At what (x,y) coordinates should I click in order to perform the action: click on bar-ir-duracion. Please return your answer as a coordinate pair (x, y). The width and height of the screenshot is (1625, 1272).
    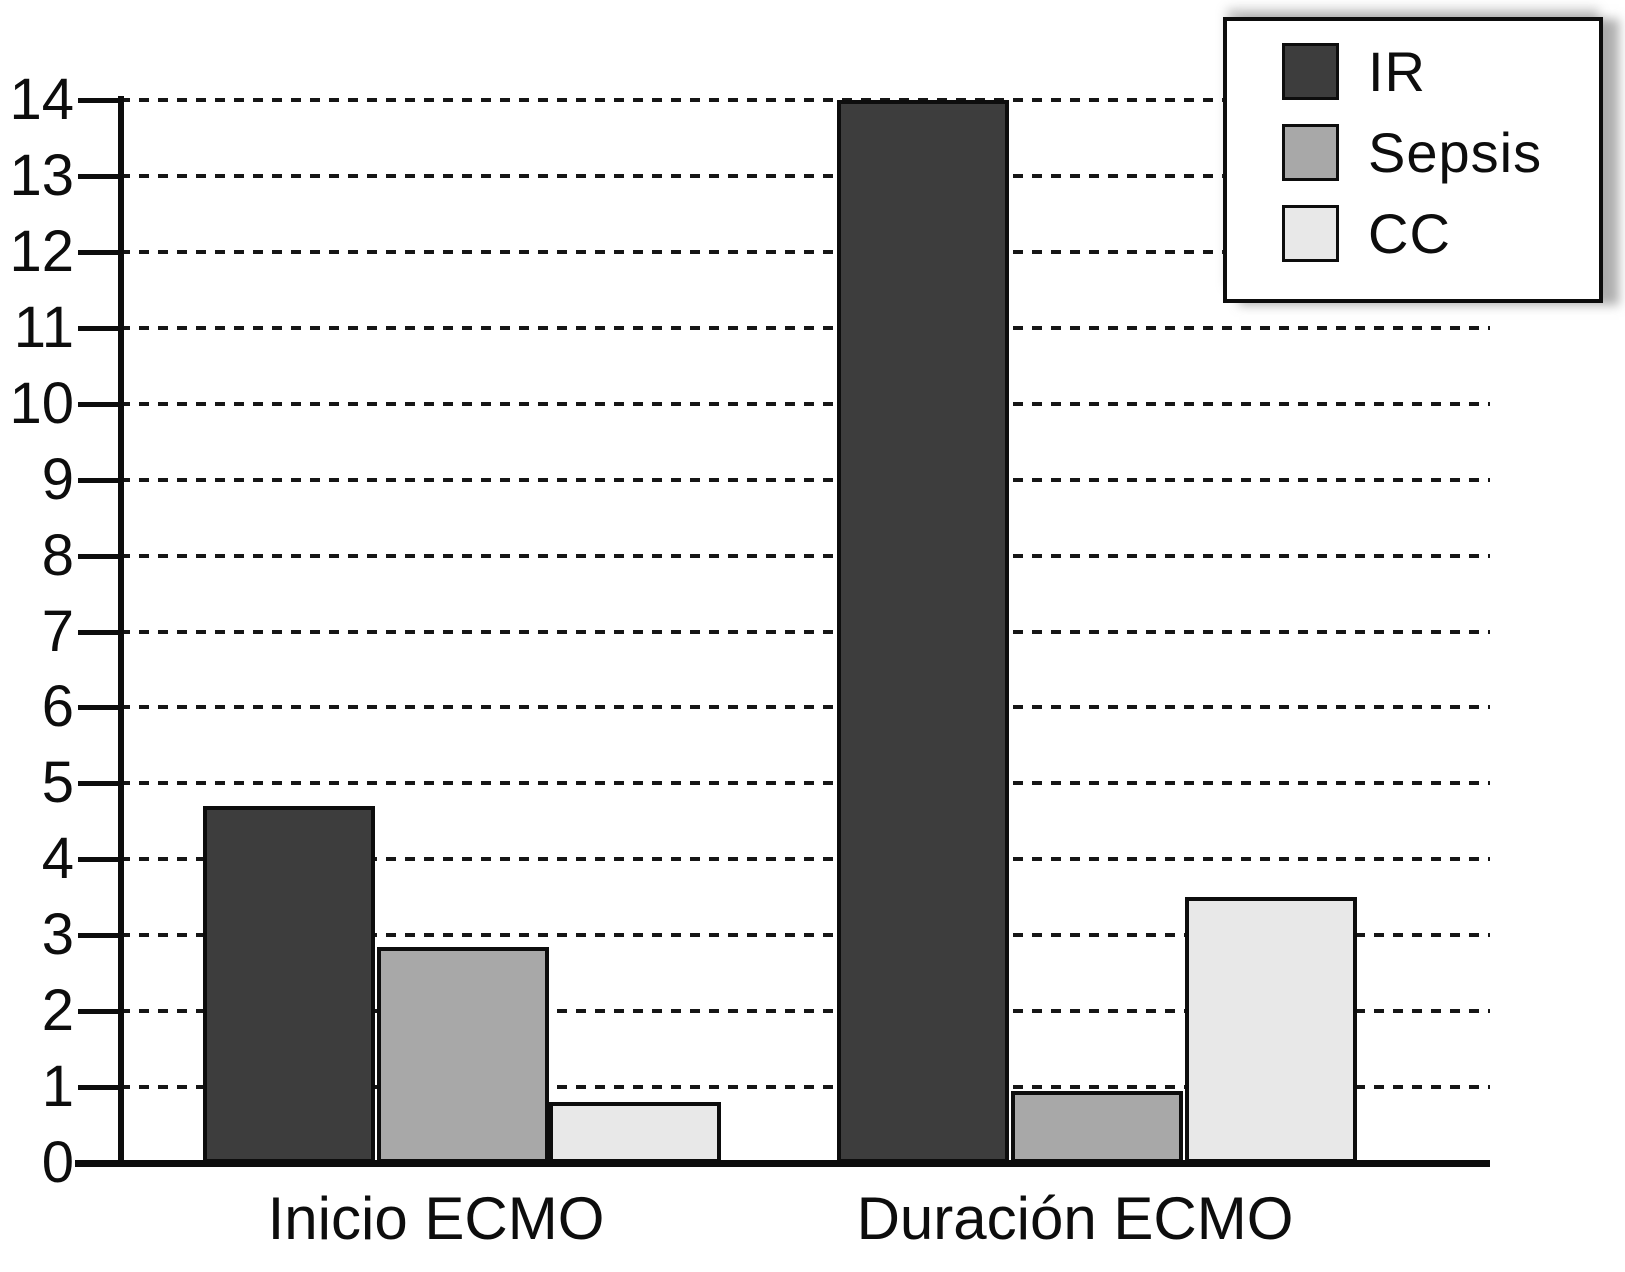
    Looking at the image, I should click on (923, 631).